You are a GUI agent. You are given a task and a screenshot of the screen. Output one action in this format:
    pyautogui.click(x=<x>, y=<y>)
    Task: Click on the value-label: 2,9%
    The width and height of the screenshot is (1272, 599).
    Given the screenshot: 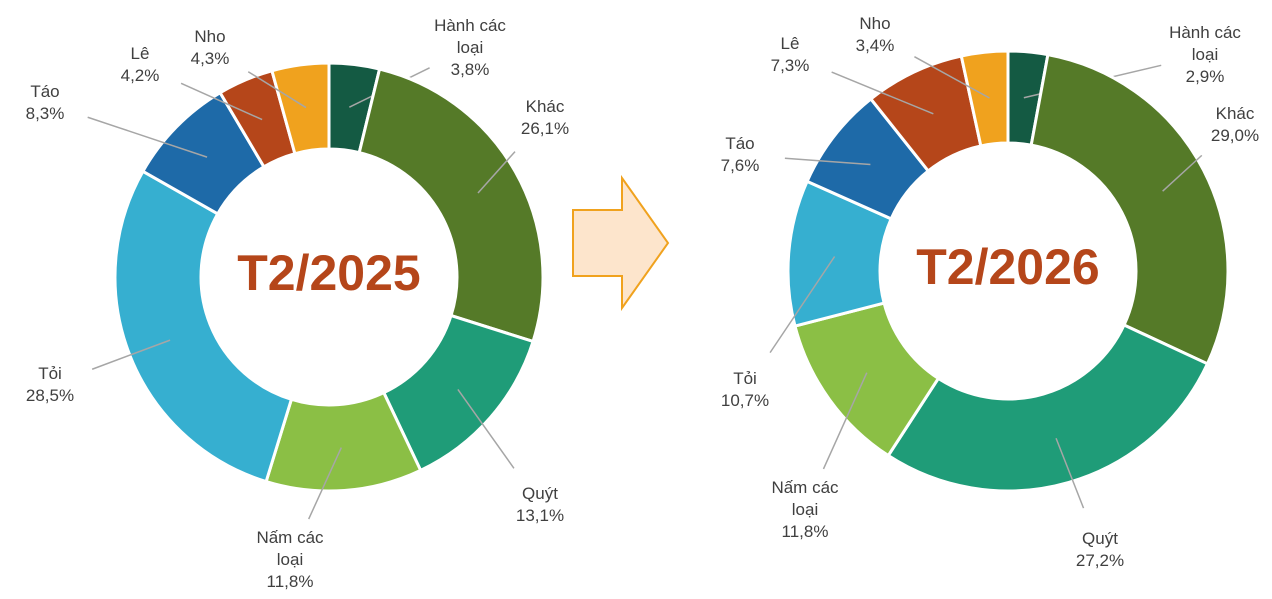 What is the action you would take?
    pyautogui.click(x=1205, y=76)
    